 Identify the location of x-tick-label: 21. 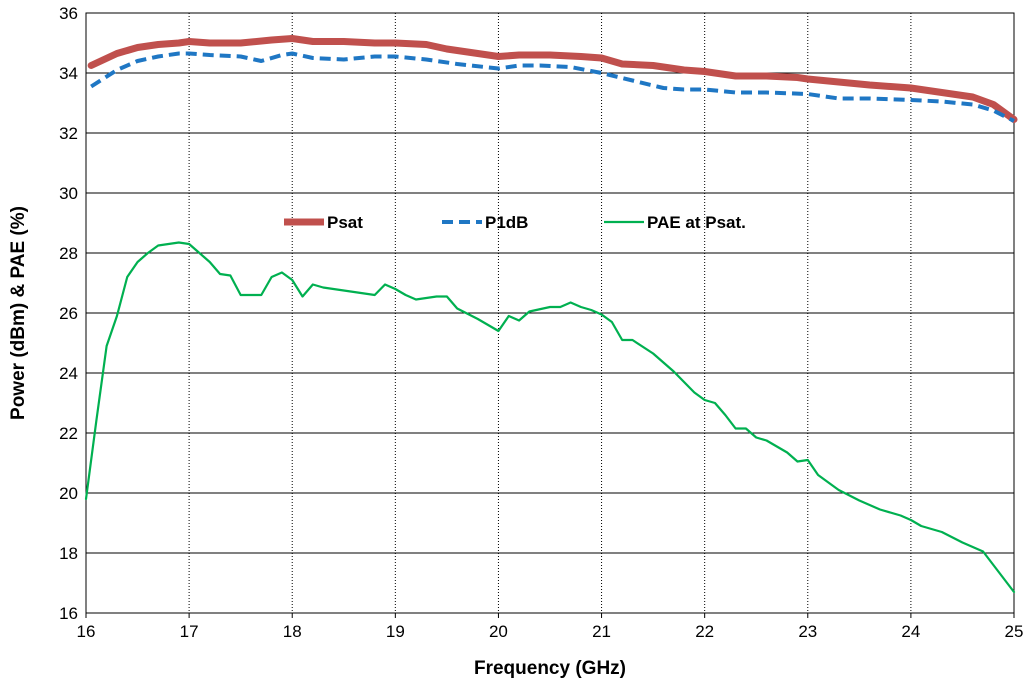
(601, 631).